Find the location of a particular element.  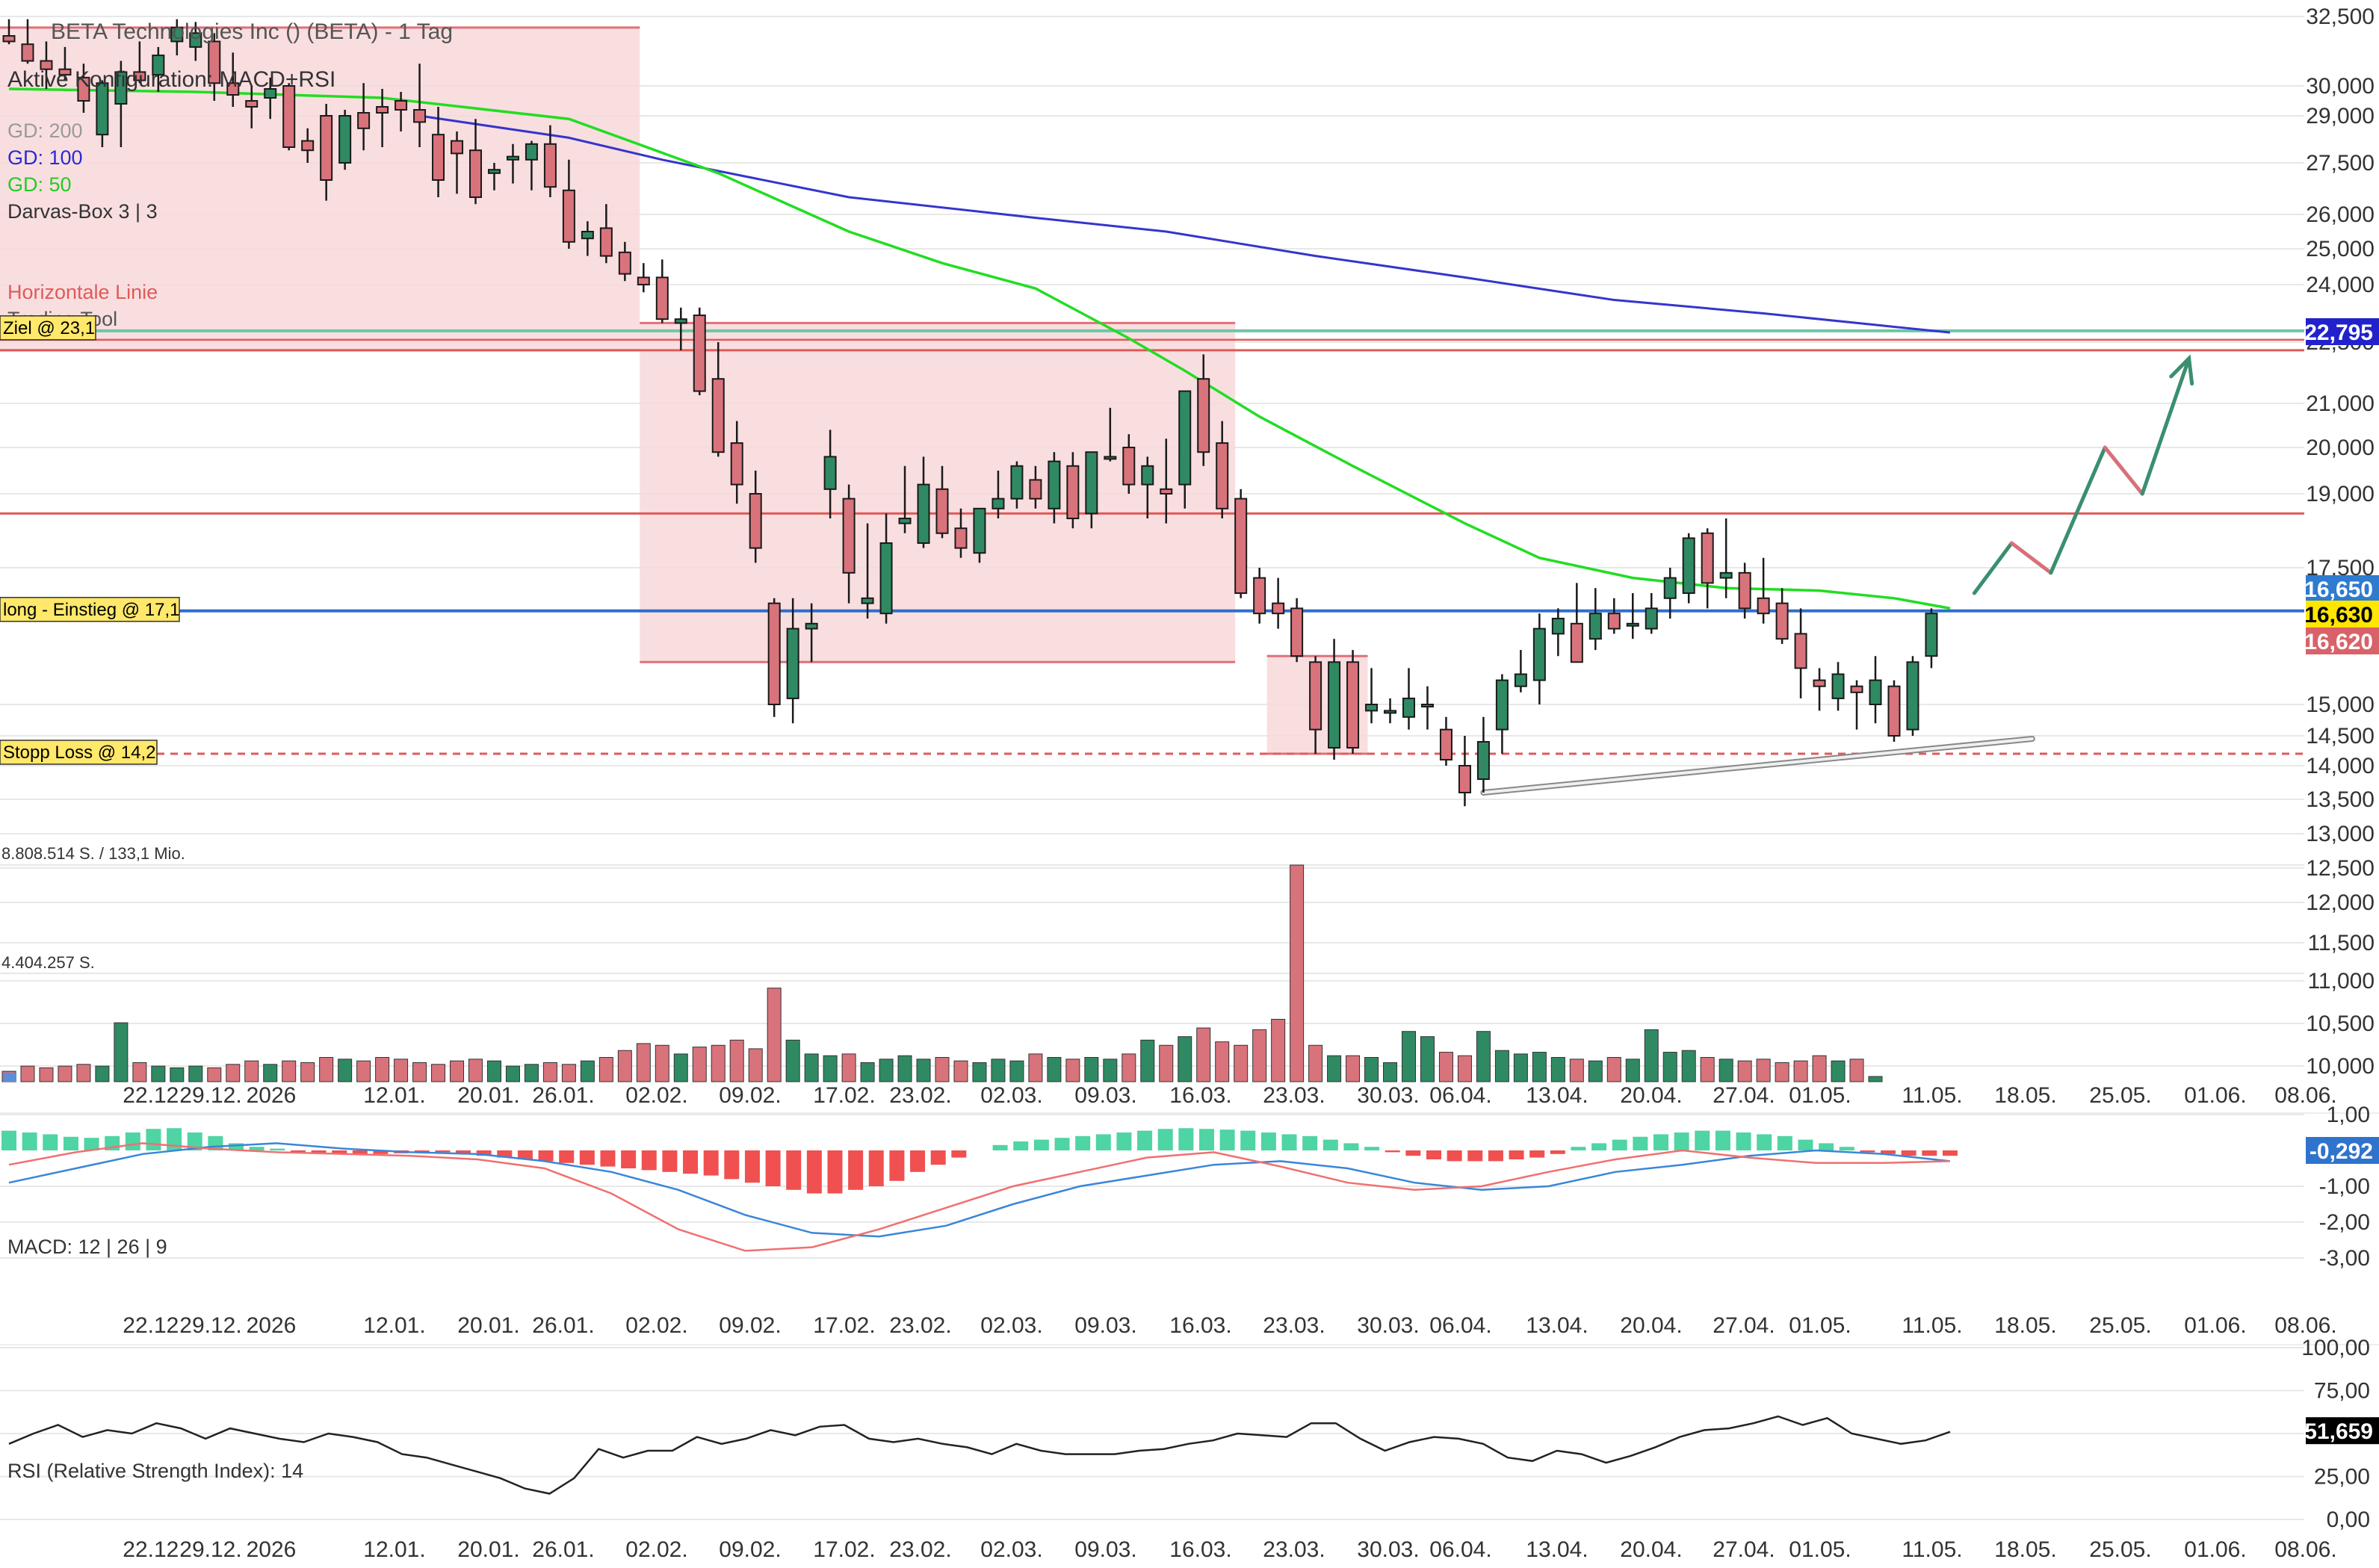

x-axis-label-macd: 23.03. is located at coordinates (1294, 1325).